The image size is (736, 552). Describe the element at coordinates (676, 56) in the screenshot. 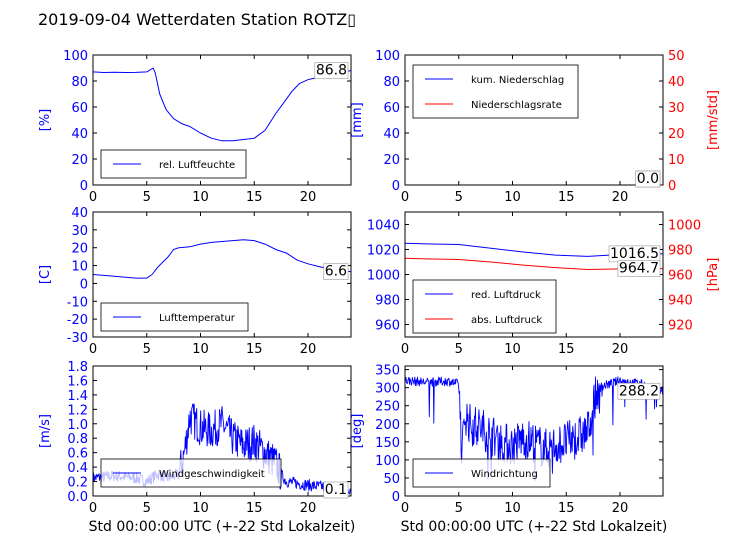

I see `y-right-tick-label: 50` at that location.